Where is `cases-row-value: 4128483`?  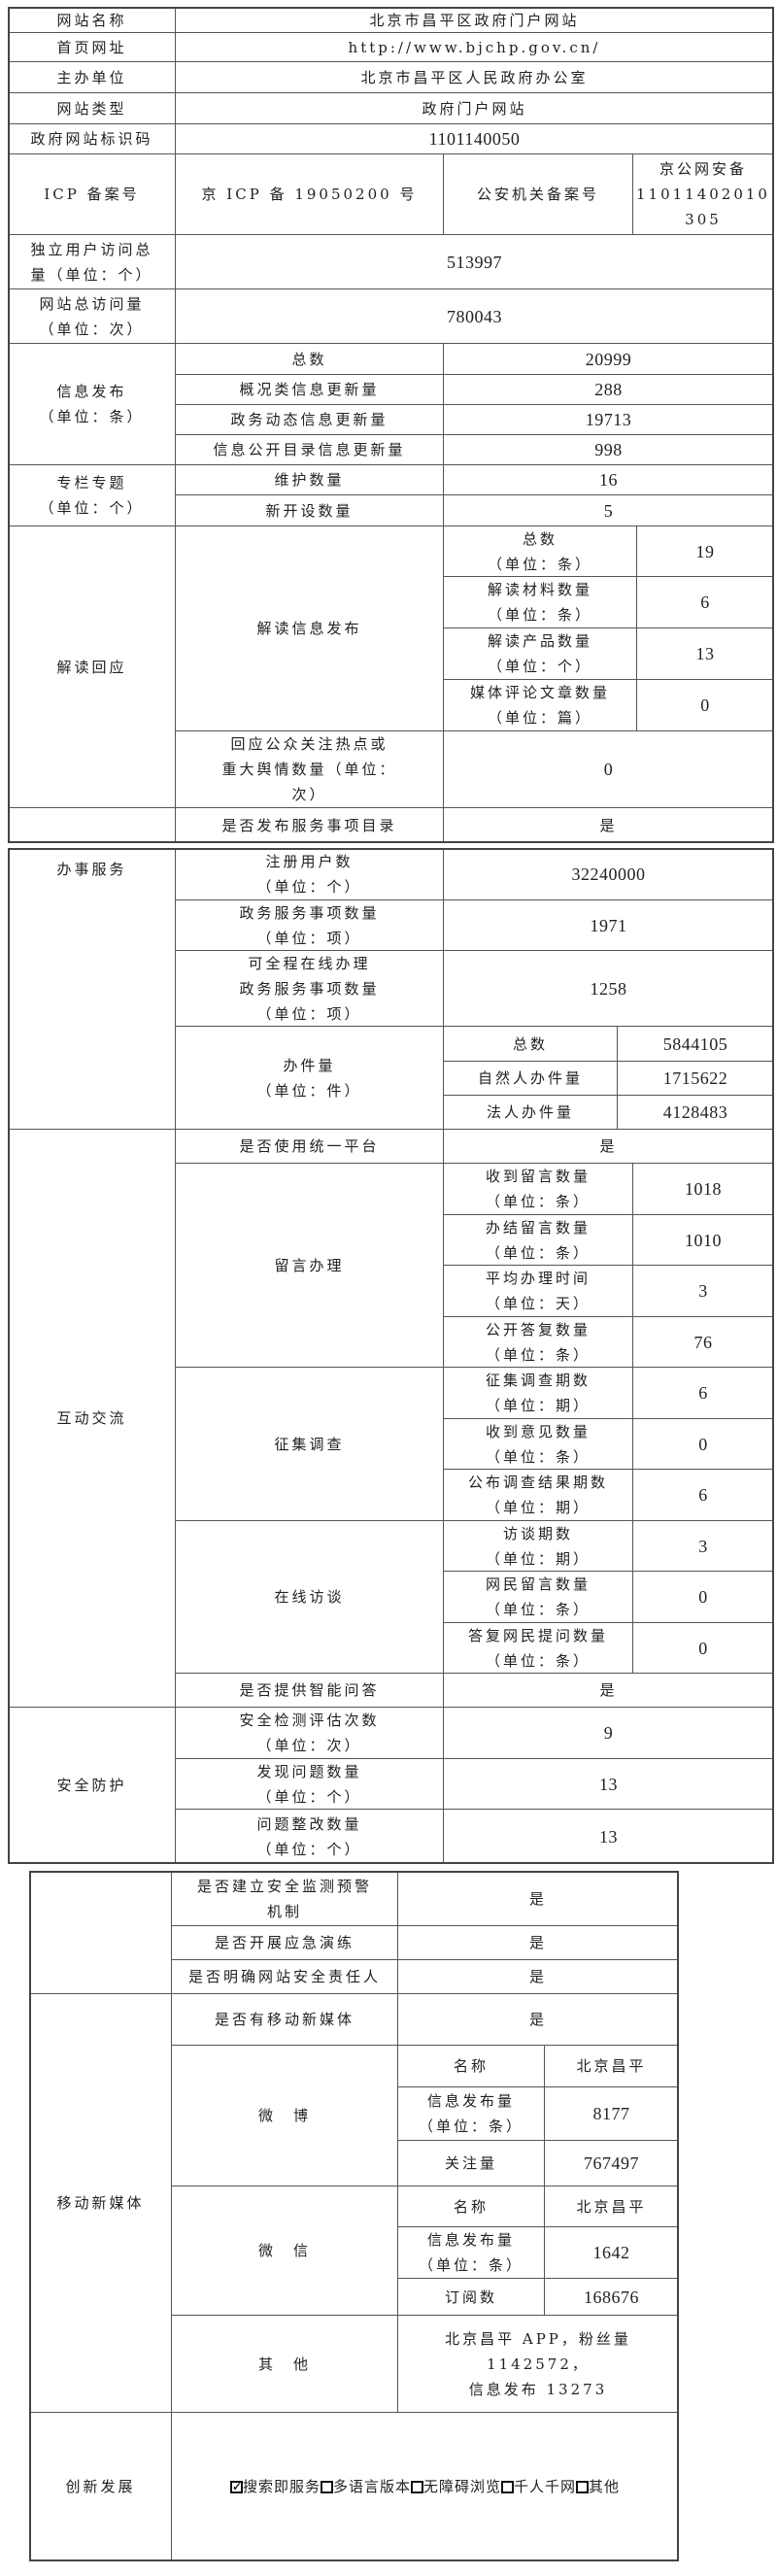
cases-row-value: 4128483 is located at coordinates (695, 1112).